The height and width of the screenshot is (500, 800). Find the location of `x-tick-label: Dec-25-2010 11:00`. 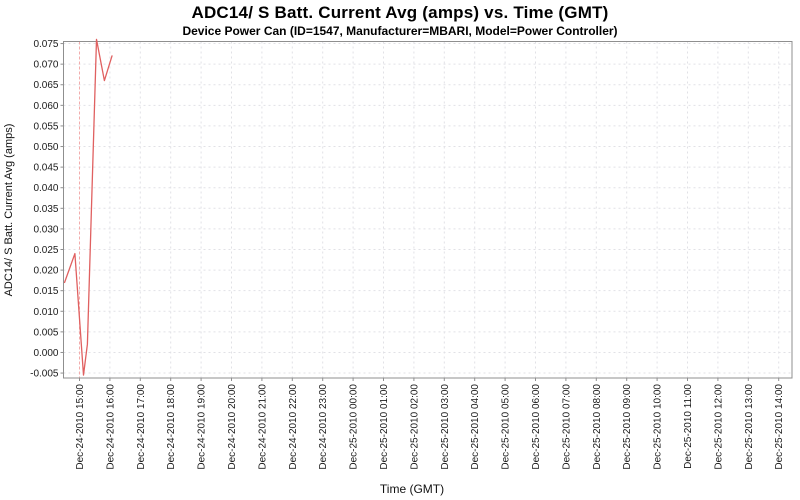

x-tick-label: Dec-25-2010 11:00 is located at coordinates (688, 426).